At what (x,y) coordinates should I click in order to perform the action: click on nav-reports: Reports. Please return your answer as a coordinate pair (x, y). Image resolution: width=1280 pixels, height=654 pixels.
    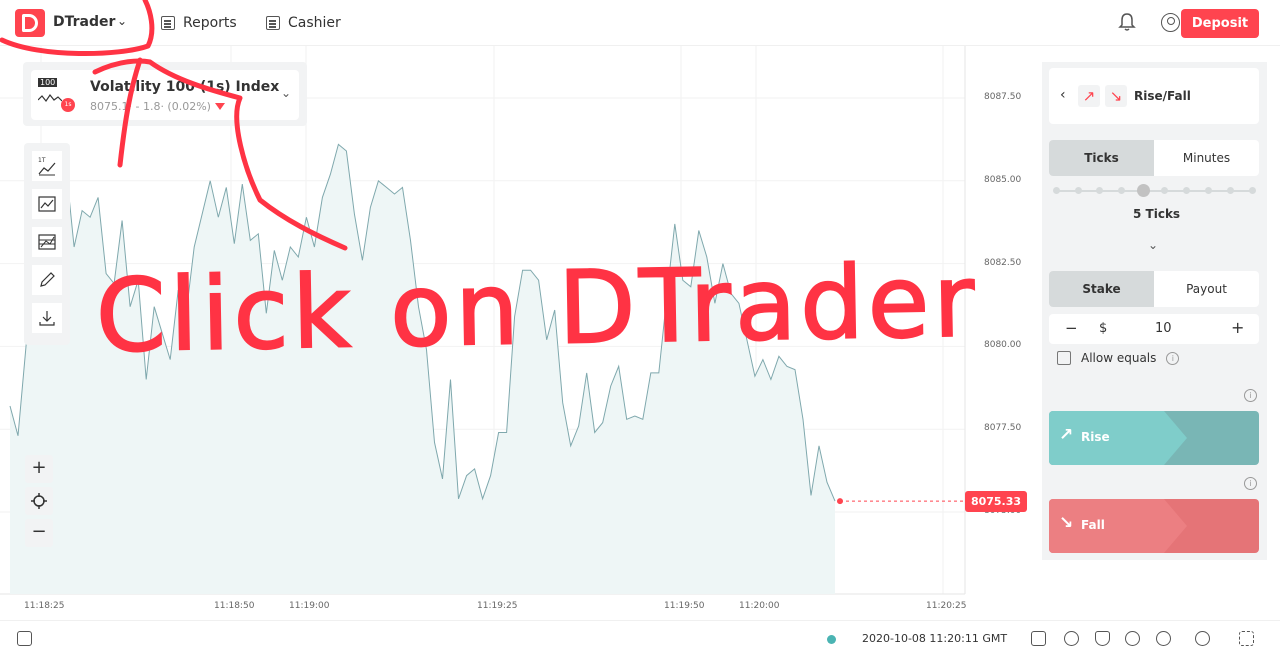
    Looking at the image, I should click on (199, 23).